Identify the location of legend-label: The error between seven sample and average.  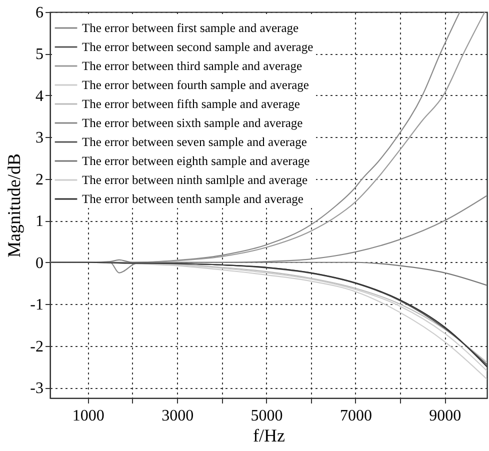
(195, 142).